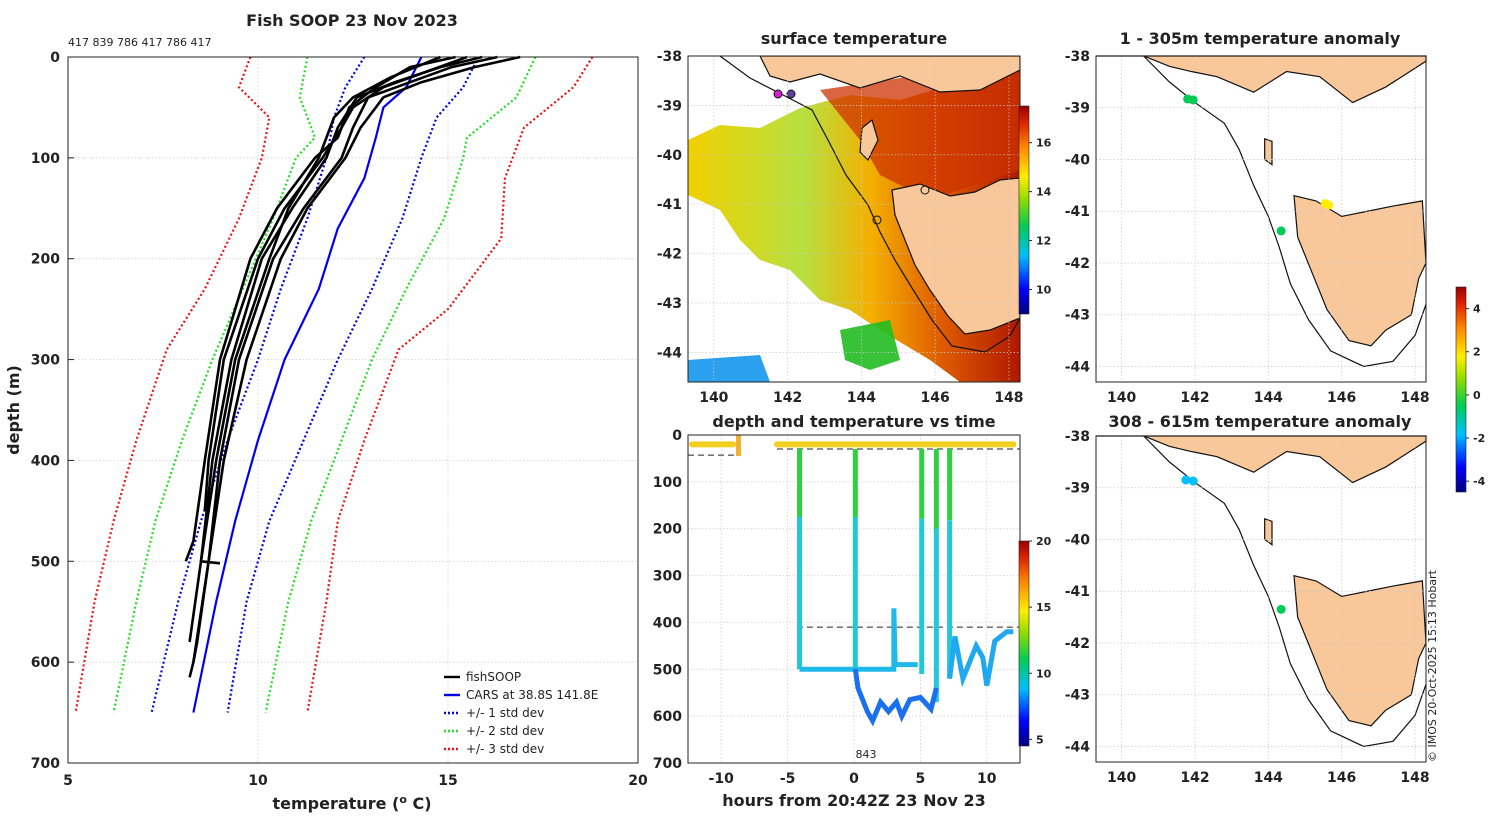 The width and height of the screenshot is (1500, 820). What do you see at coordinates (1477, 352) in the screenshot?
I see `anomaly-cb-tick: 2` at bounding box center [1477, 352].